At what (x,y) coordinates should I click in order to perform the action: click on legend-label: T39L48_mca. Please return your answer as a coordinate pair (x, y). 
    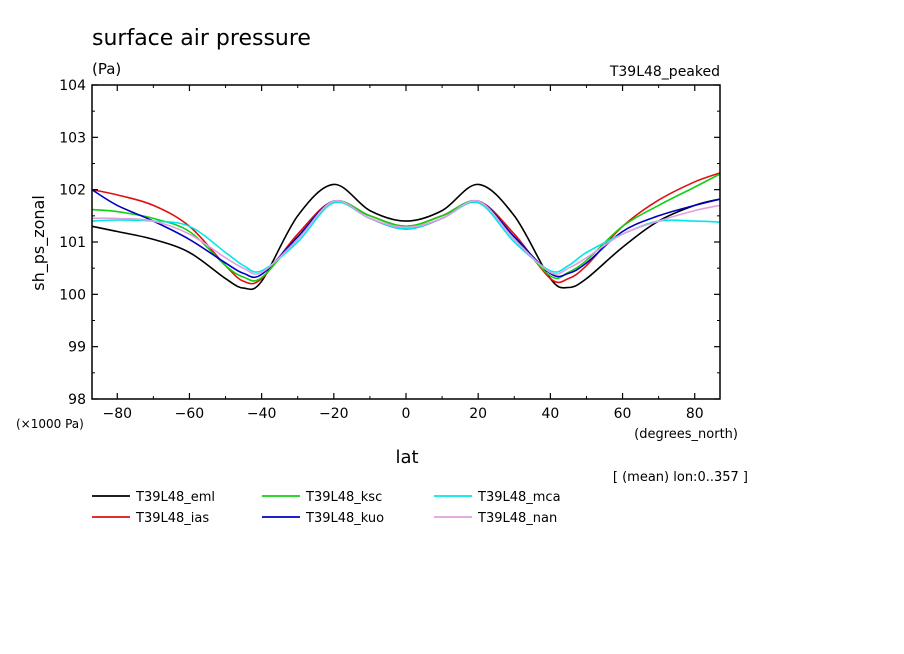
    Looking at the image, I should click on (519, 497).